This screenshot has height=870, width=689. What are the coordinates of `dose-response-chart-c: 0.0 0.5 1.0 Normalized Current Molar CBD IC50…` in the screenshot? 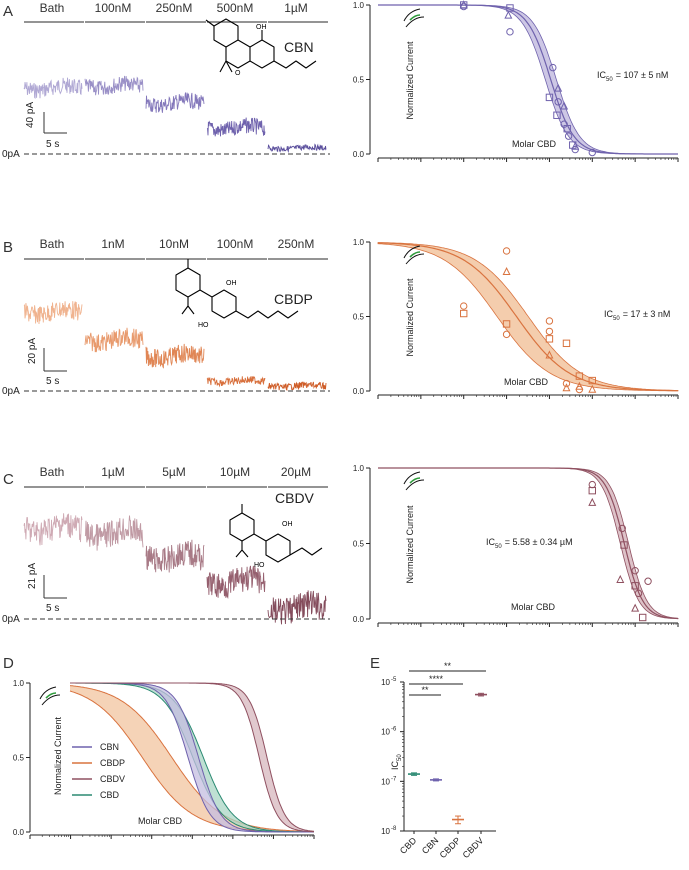 It's located at (516, 545).